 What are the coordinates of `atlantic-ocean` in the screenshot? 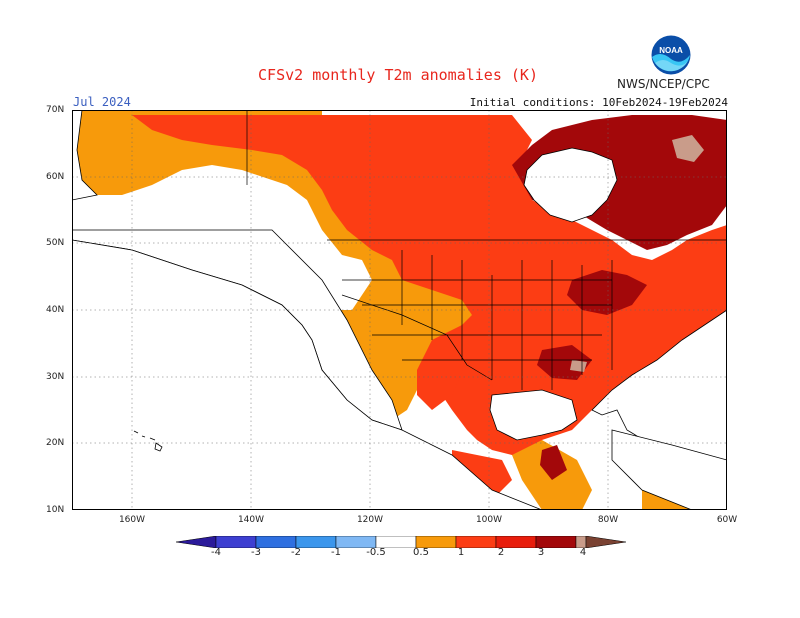 It's located at (659, 409).